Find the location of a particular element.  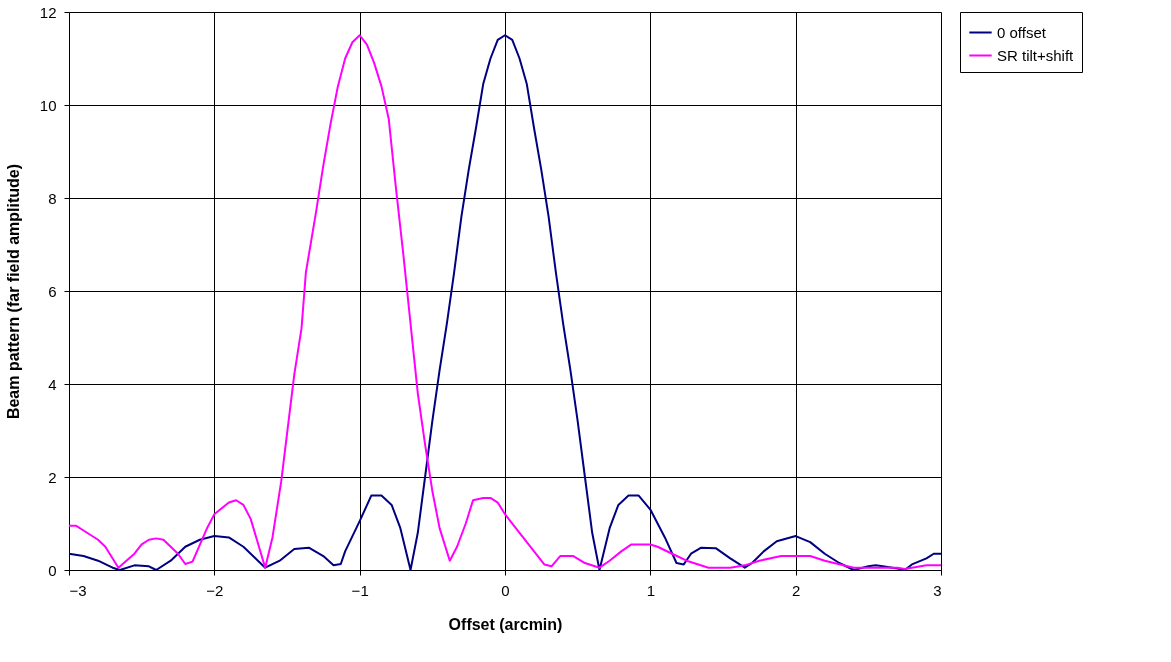

x-tick-label: −2 is located at coordinates (215, 590).